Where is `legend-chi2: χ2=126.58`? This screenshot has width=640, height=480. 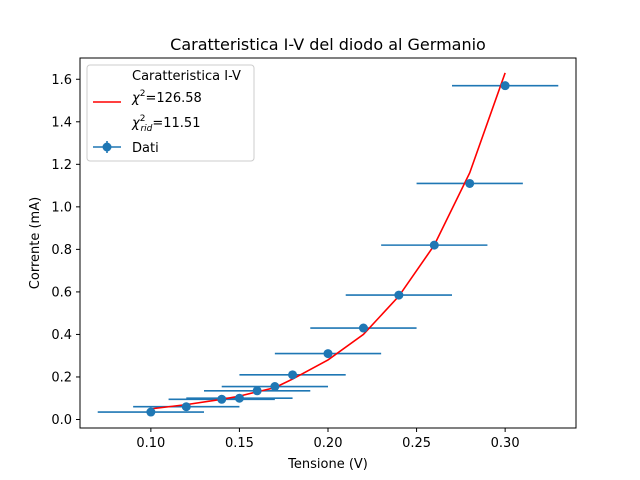 legend-chi2: χ2=126.58 is located at coordinates (166, 97).